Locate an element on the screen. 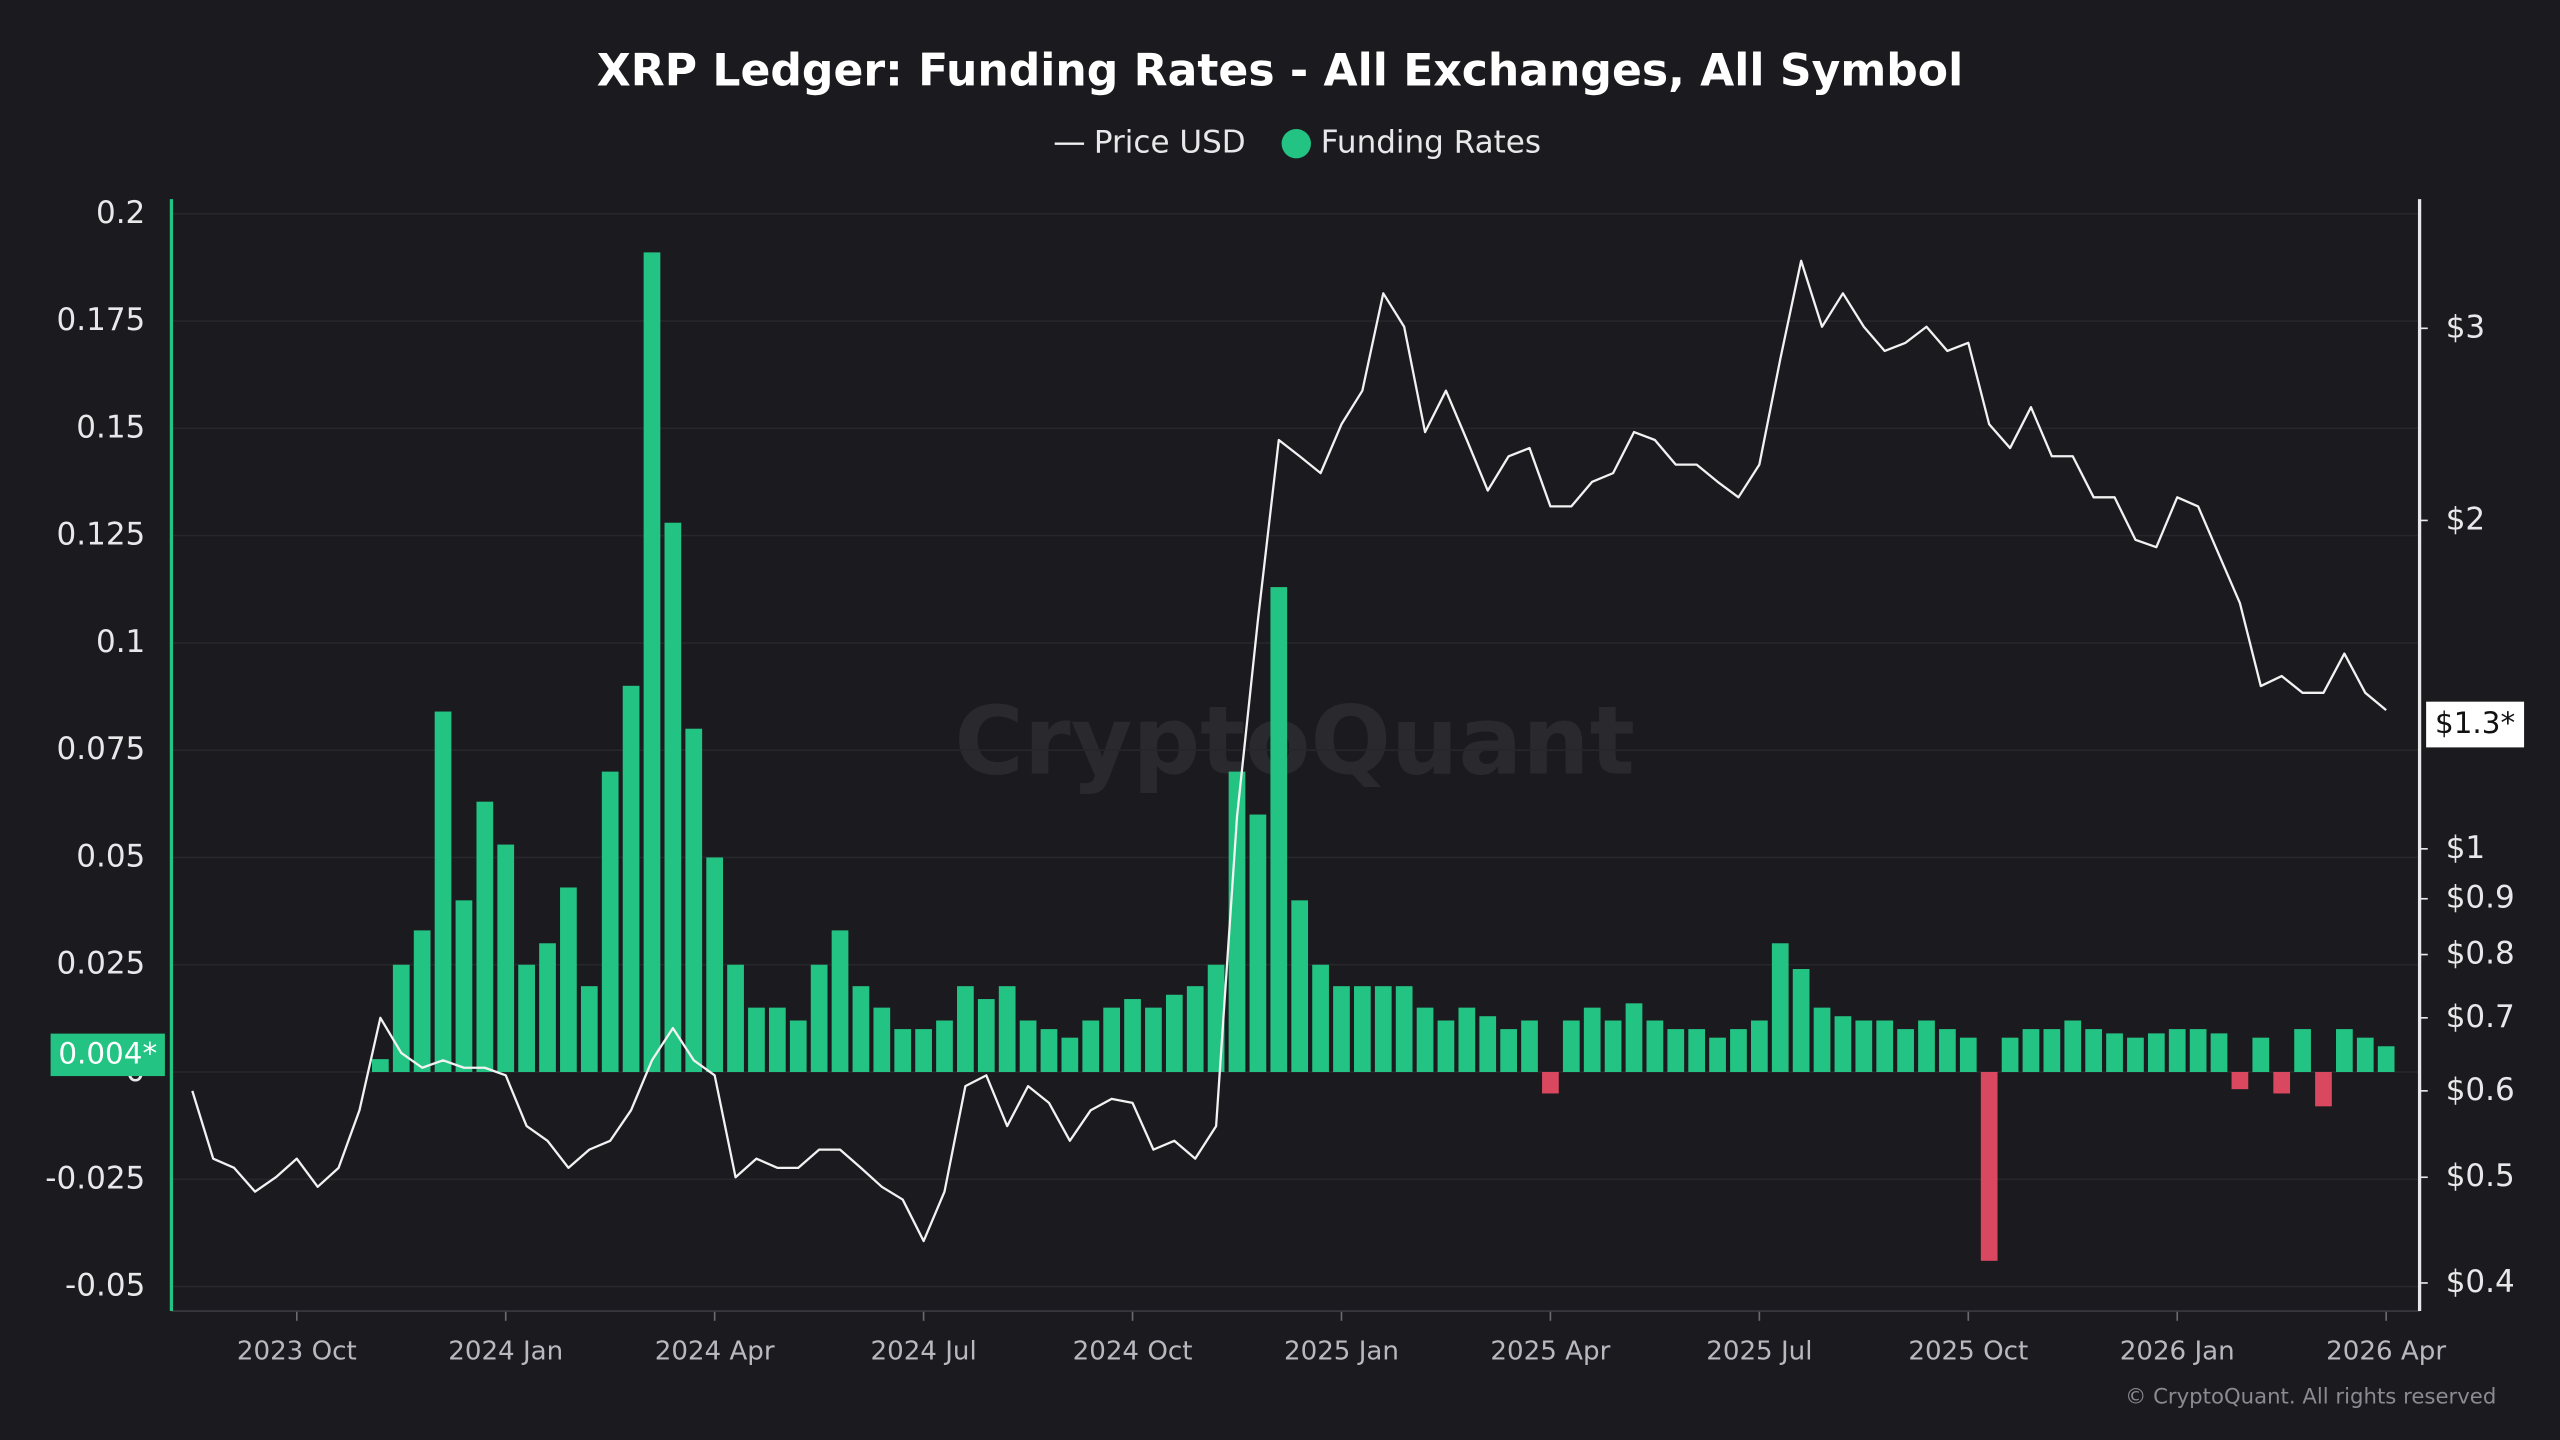  footer: © CryptoQuant. All rights reserved is located at coordinates (2310, 1397).